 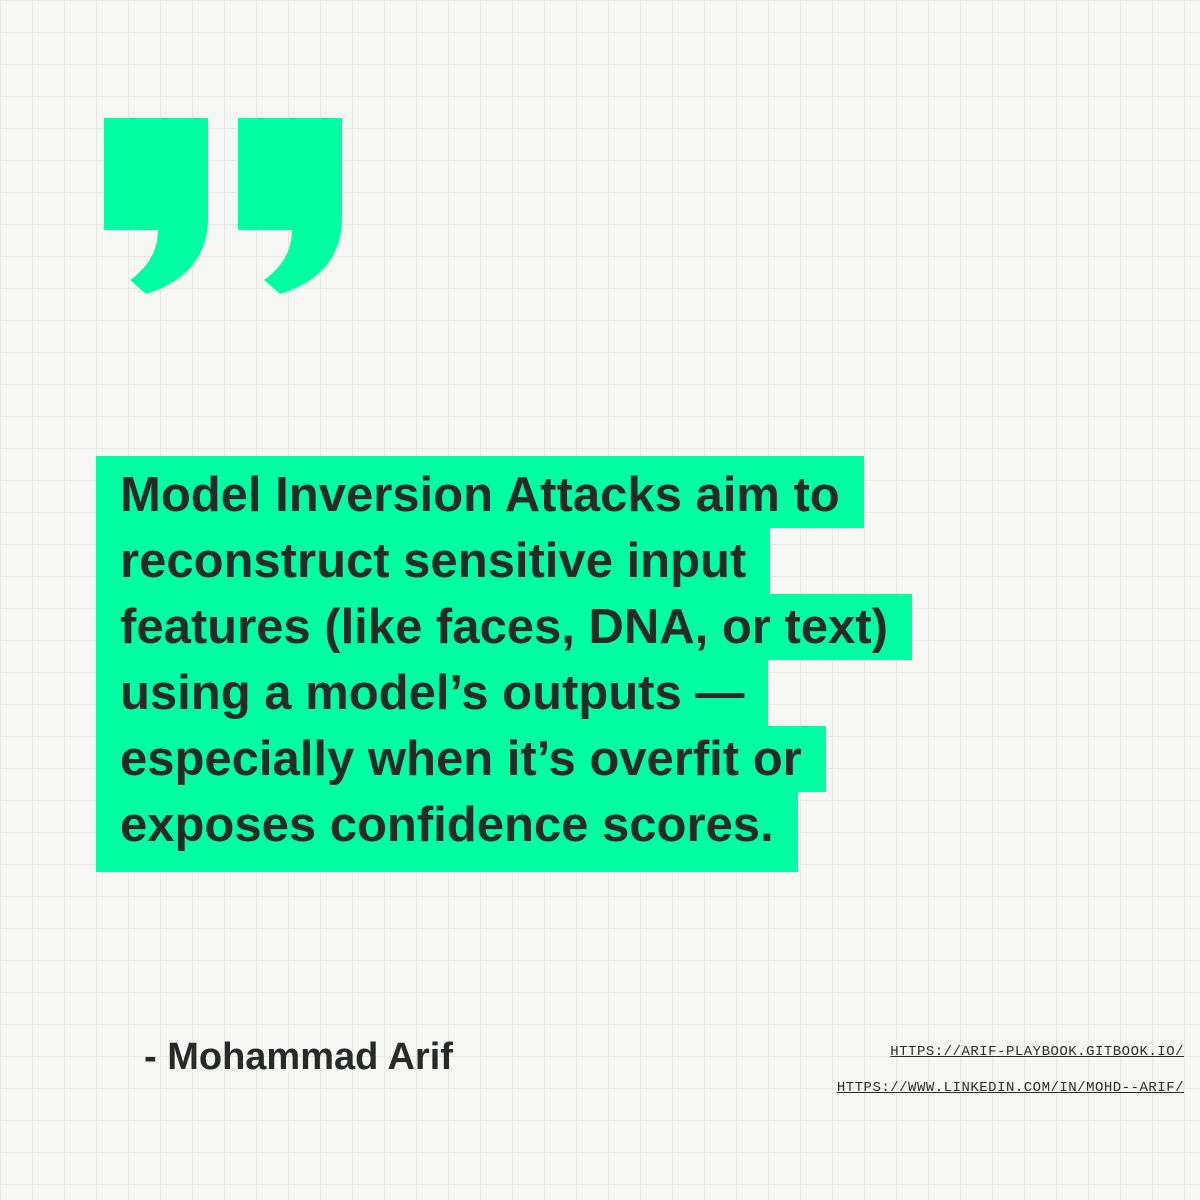 I want to click on quote-line: reconstruct sensitive input, so click(x=433, y=561).